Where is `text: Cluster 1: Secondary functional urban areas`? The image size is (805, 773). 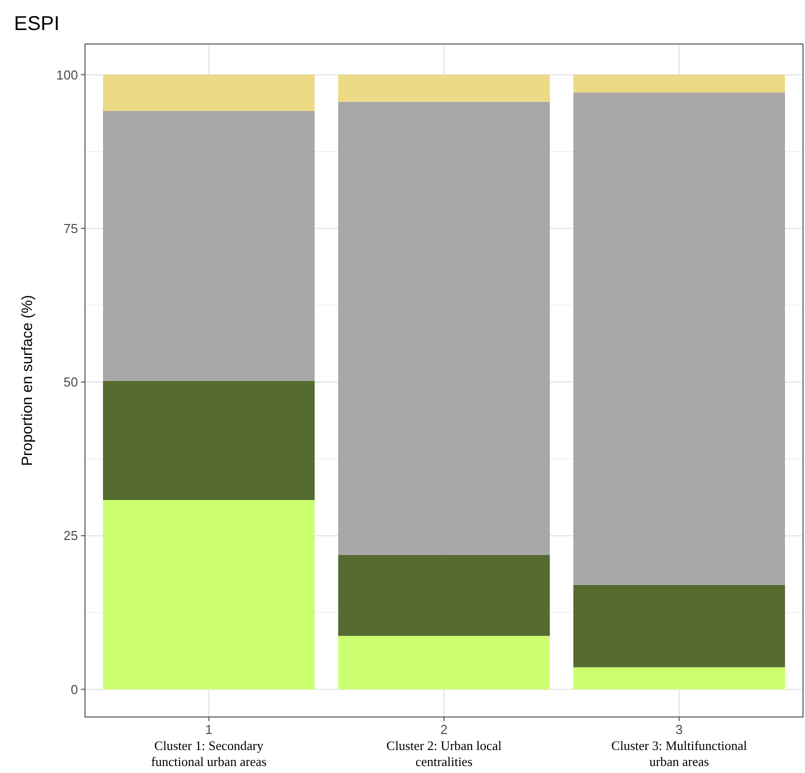 text: Cluster 1: Secondary functional urban areas is located at coordinates (209, 753).